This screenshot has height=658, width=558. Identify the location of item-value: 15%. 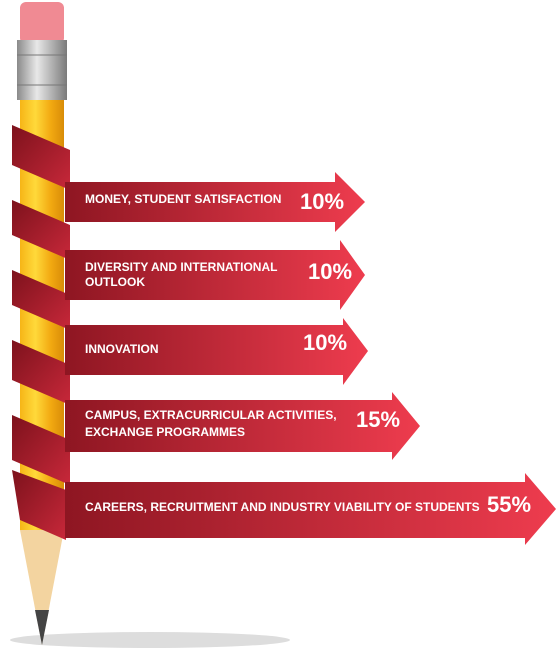
(378, 419).